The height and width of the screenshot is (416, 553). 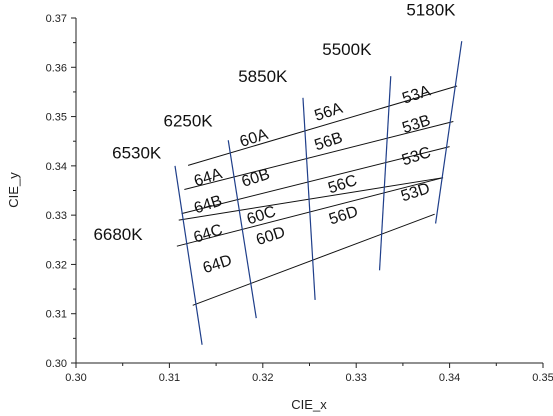 I want to click on cct-label: 6250K, so click(x=188, y=120).